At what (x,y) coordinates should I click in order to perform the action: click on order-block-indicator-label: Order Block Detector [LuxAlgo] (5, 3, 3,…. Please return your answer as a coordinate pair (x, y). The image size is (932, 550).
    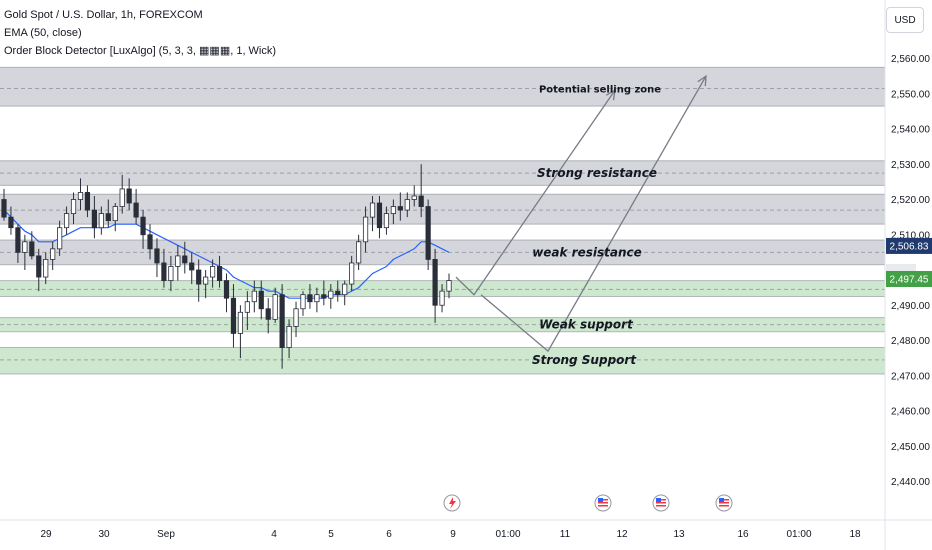
    Looking at the image, I should click on (140, 51).